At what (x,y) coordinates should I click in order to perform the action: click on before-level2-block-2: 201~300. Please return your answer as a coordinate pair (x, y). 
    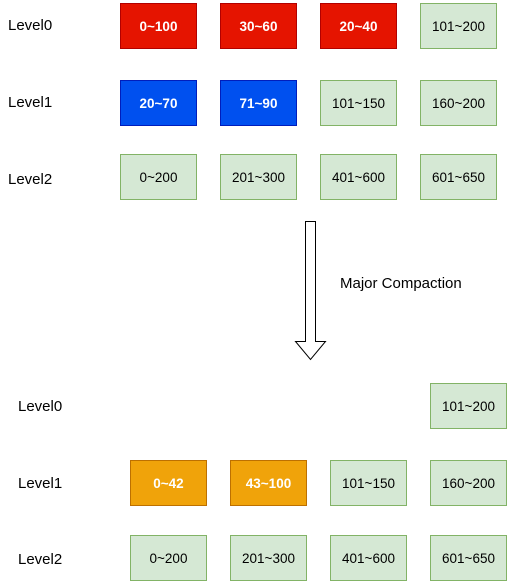
    Looking at the image, I should click on (258, 177).